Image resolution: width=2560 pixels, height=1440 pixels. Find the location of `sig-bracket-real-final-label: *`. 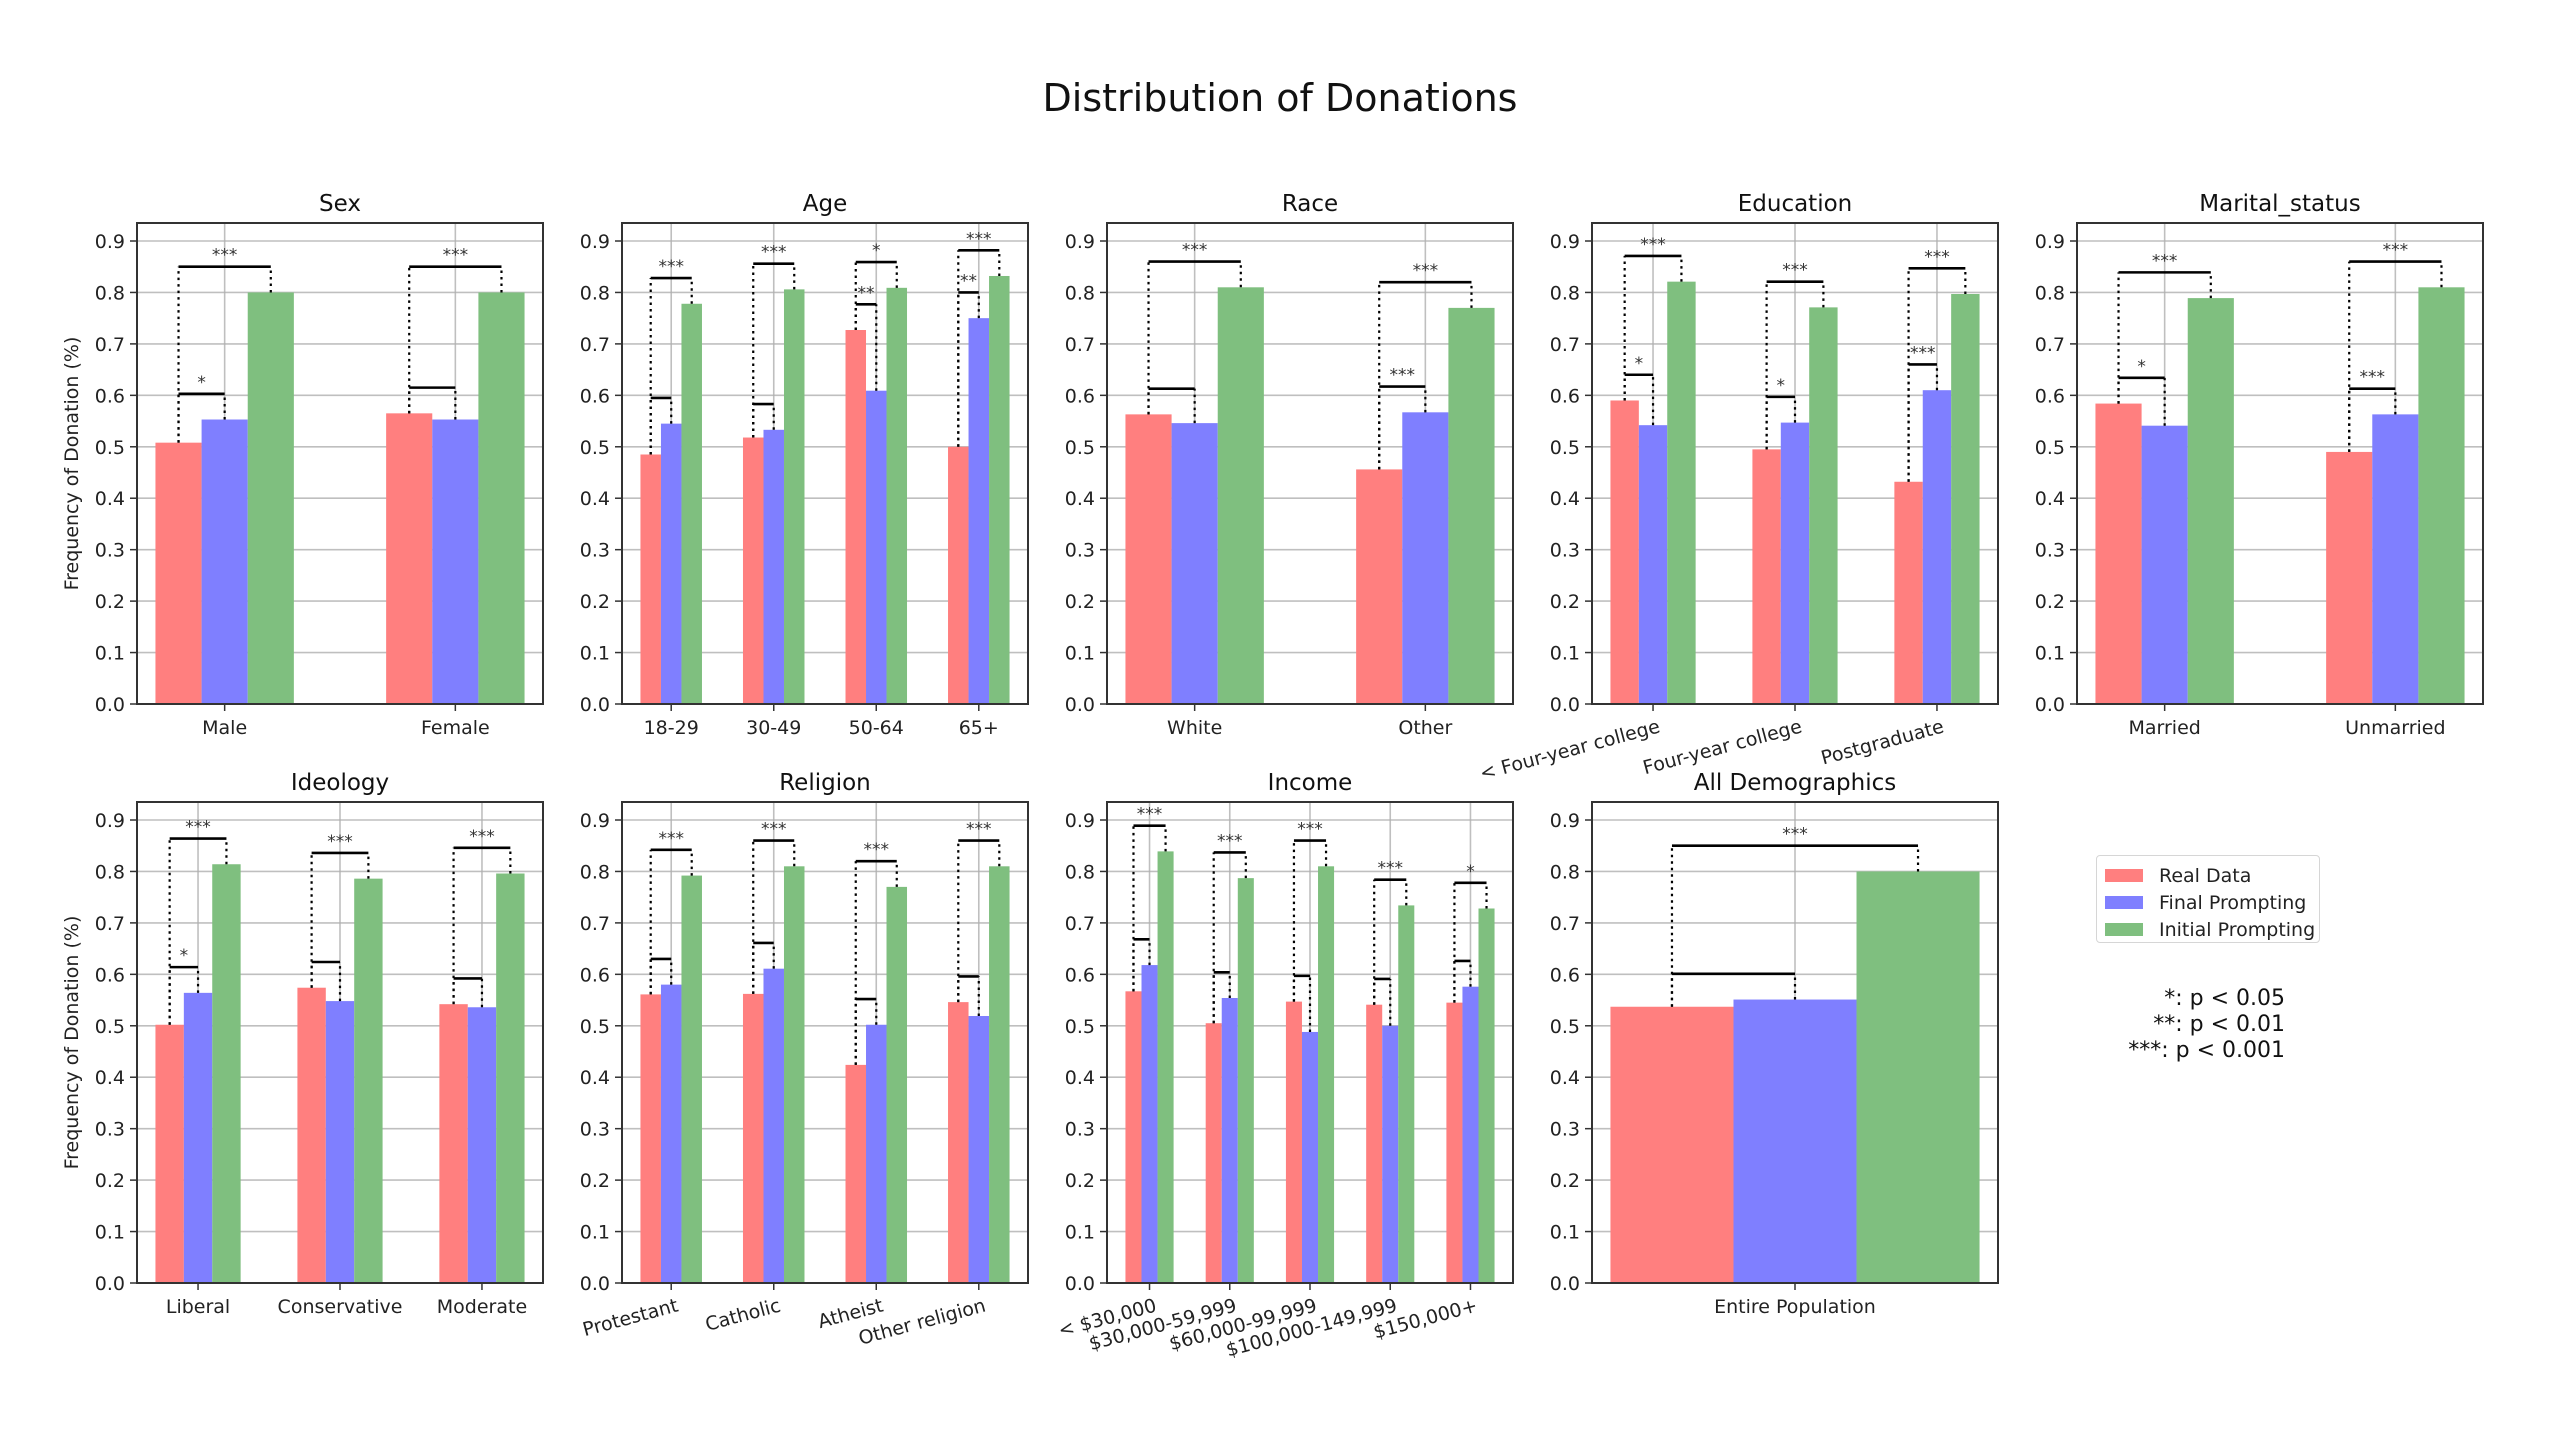

sig-bracket-real-final-label: * is located at coordinates (2141, 367).